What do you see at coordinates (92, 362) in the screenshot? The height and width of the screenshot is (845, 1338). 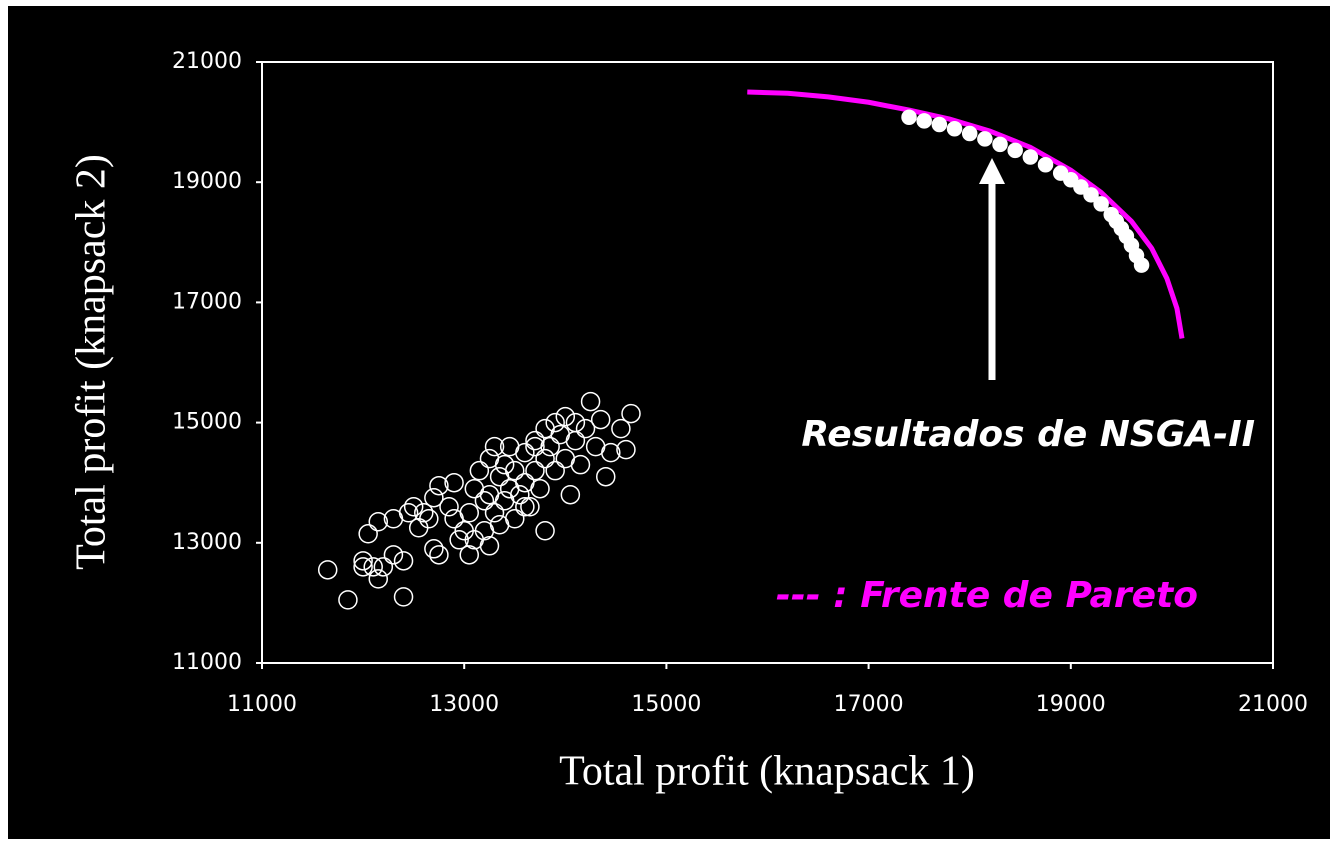 I see `y-axis-label: Total profit (knapsack 2)` at bounding box center [92, 362].